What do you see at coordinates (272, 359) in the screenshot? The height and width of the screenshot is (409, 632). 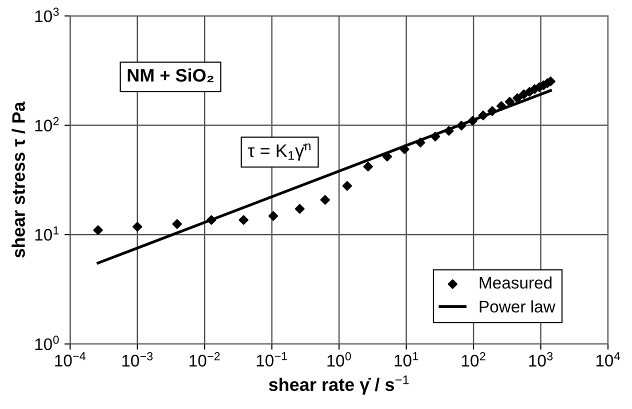 I see `x-tick-label: 10$^{−1}$` at bounding box center [272, 359].